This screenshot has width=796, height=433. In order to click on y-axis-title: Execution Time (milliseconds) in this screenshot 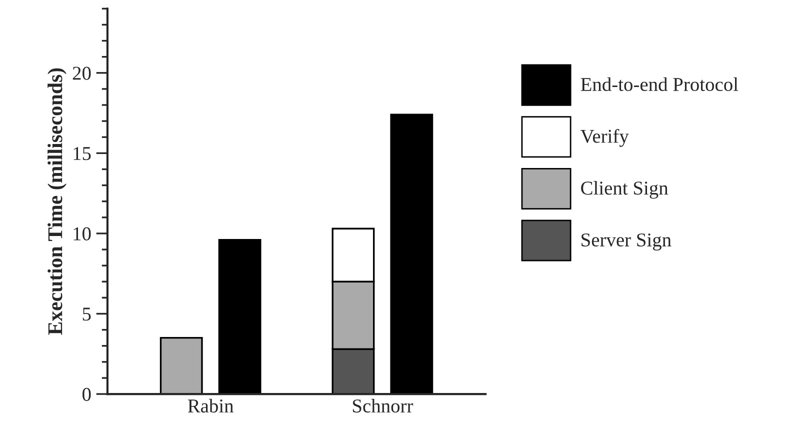, I will do `click(57, 201)`.